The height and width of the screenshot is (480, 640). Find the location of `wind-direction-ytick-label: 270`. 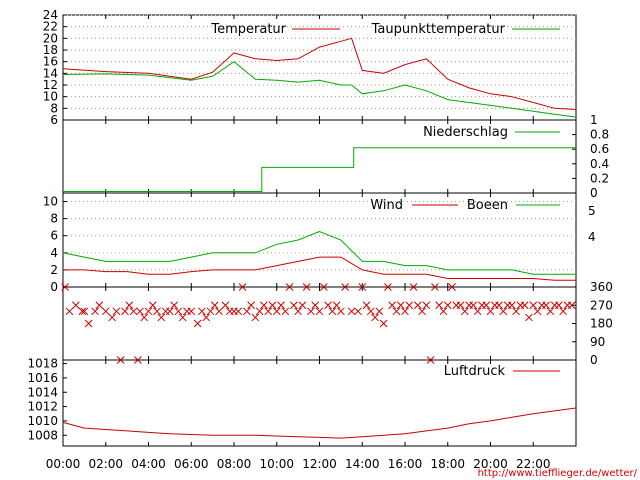

wind-direction-ytick-label: 270 is located at coordinates (601, 305).